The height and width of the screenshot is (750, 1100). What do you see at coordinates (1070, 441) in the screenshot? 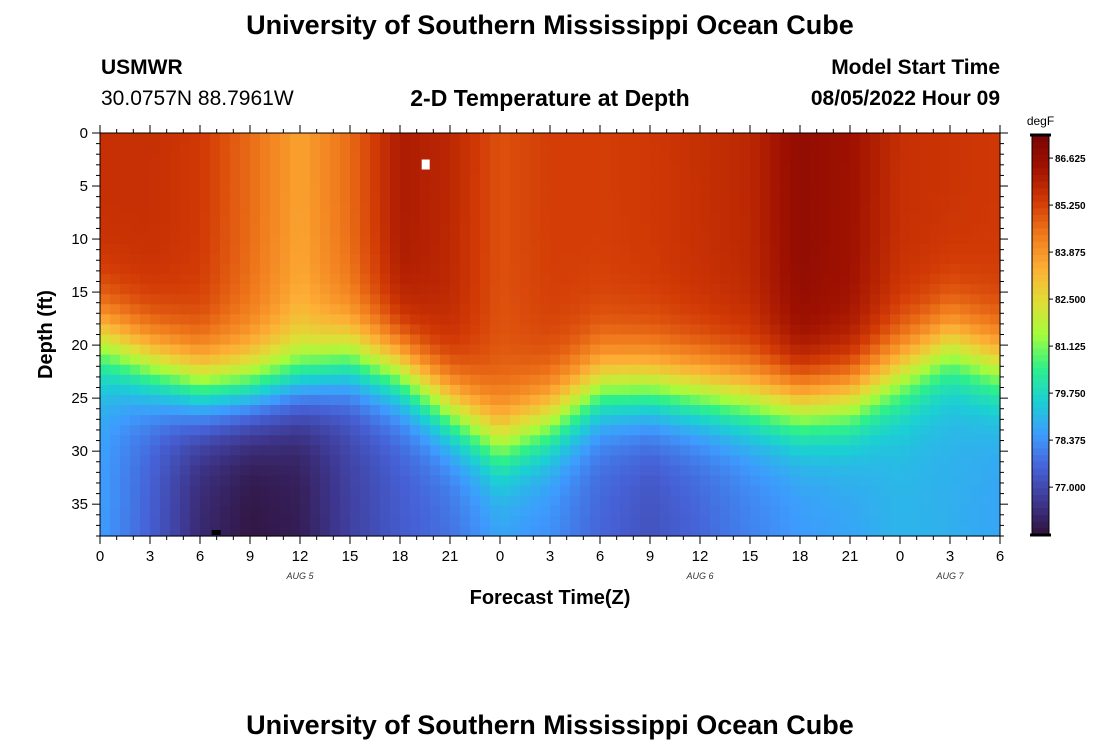
I see `colorbar-label: 78.375` at bounding box center [1070, 441].